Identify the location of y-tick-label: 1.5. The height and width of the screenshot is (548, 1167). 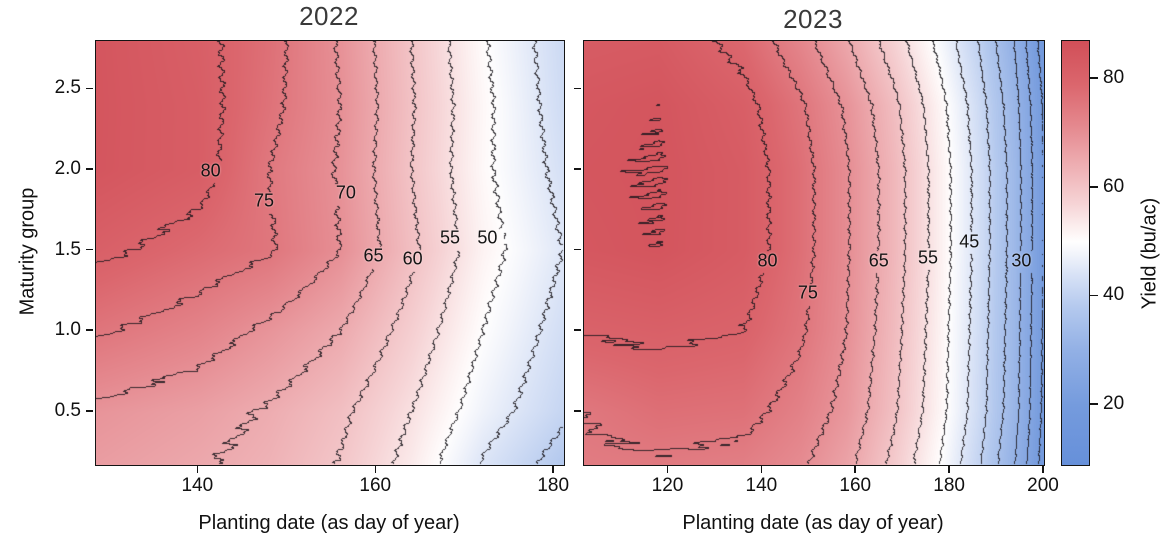
(67, 249).